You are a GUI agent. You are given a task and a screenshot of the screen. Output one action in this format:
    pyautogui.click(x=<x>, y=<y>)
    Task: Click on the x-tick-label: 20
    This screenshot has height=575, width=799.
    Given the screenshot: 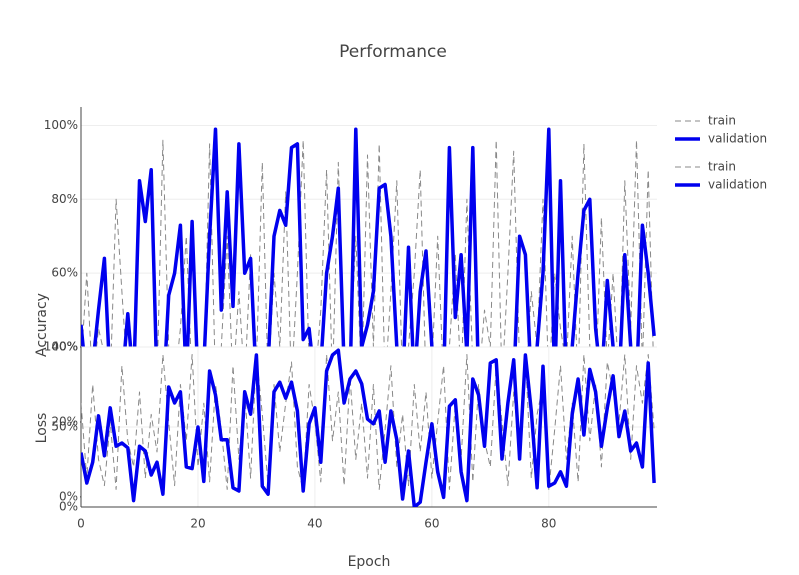 What is the action you would take?
    pyautogui.click(x=197, y=524)
    